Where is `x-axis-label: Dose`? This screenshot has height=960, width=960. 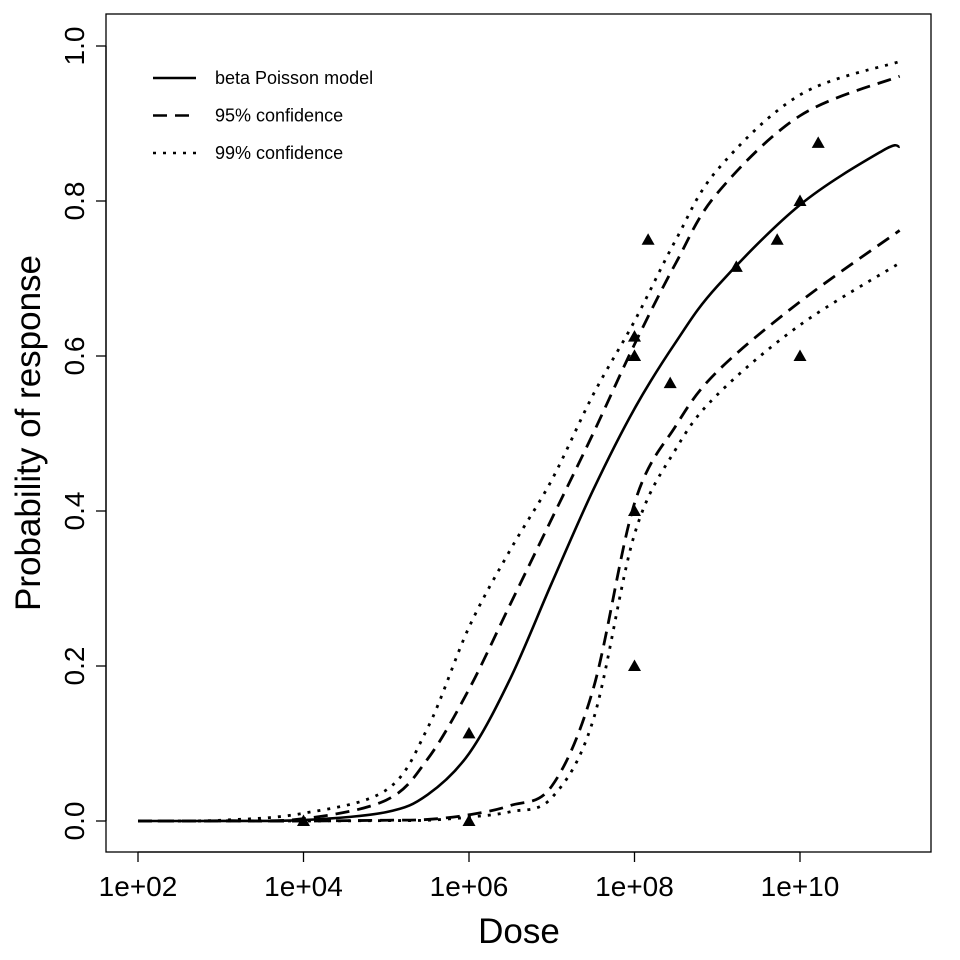
x-axis-label: Dose is located at coordinates (519, 931).